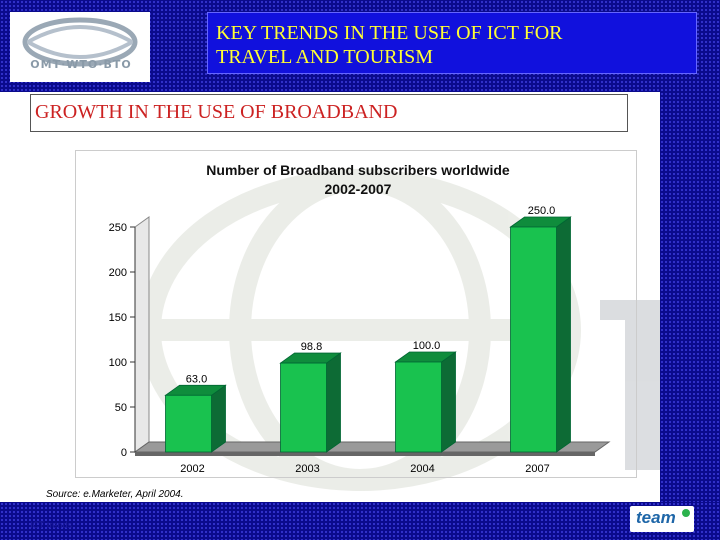  I want to click on organization-logo, so click(80, 47).